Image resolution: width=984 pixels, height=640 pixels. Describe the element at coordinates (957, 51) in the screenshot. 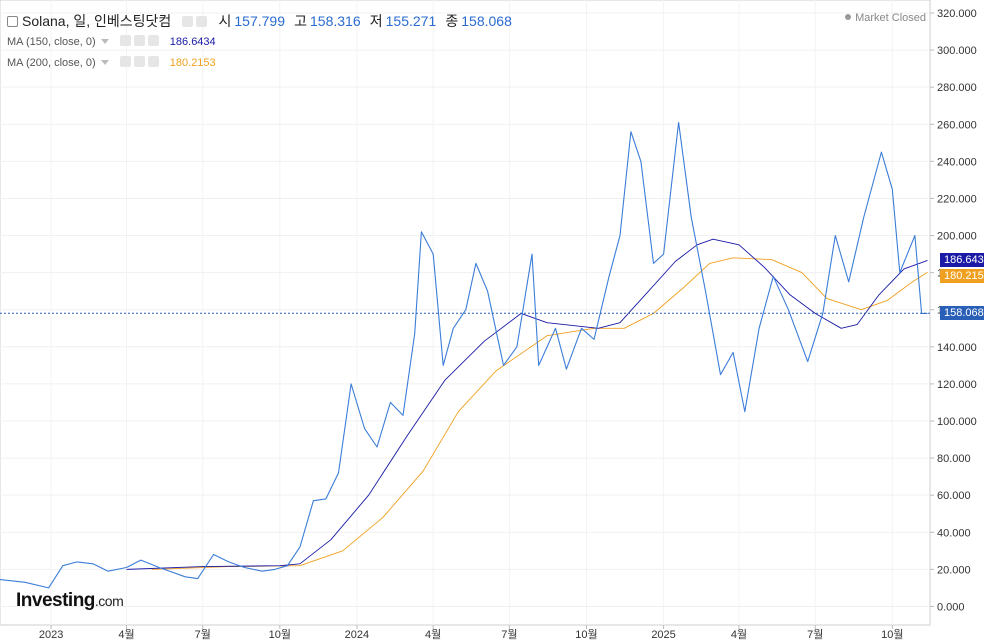

I see `y-tick-label: 300.000` at that location.